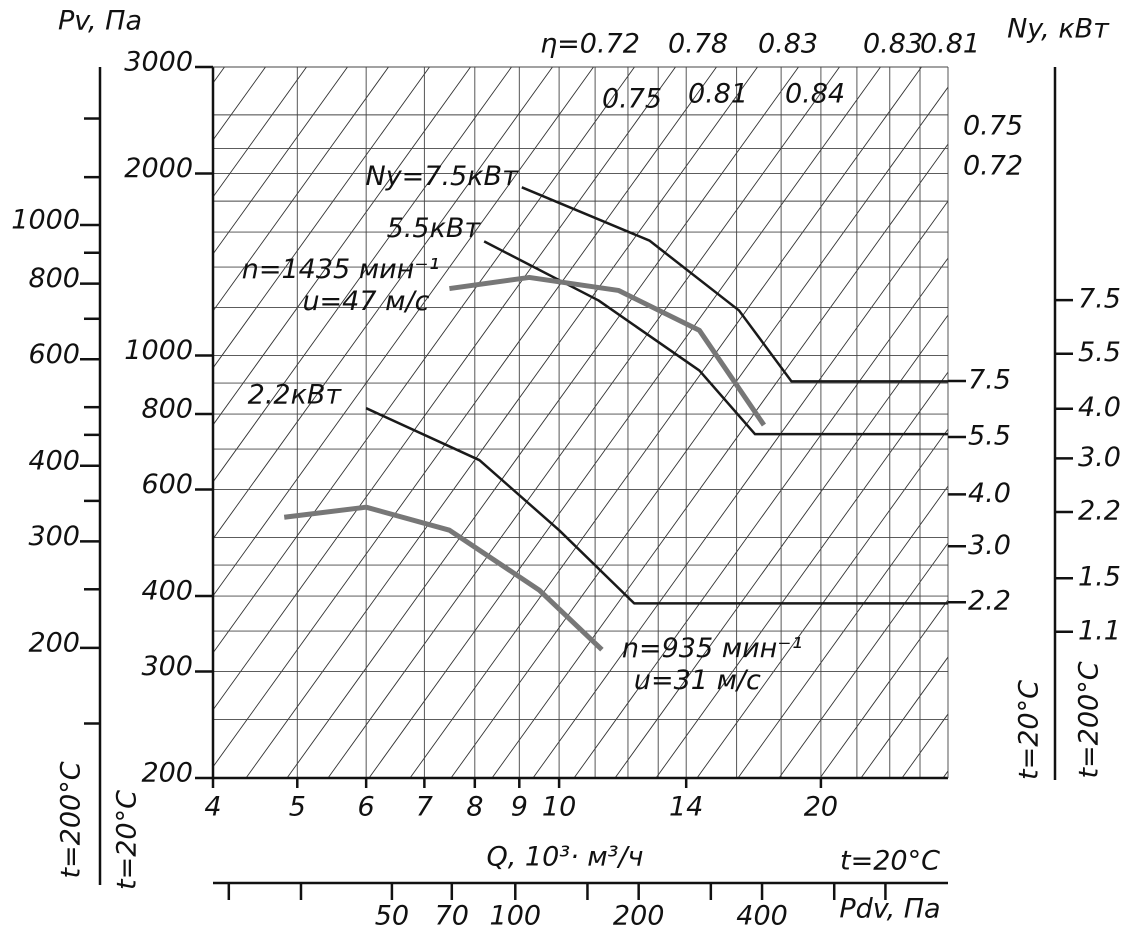 The width and height of the screenshot is (1130, 946). I want to click on outer-left-tick-label: 300, so click(54, 536).